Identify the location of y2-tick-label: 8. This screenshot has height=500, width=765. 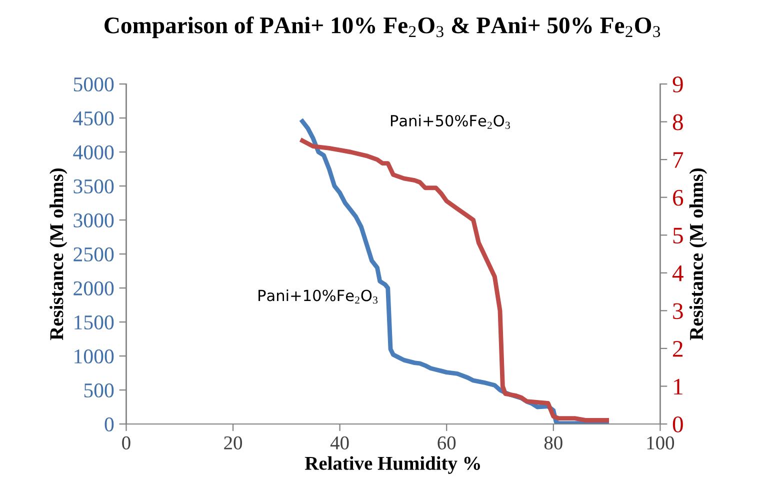
(677, 122).